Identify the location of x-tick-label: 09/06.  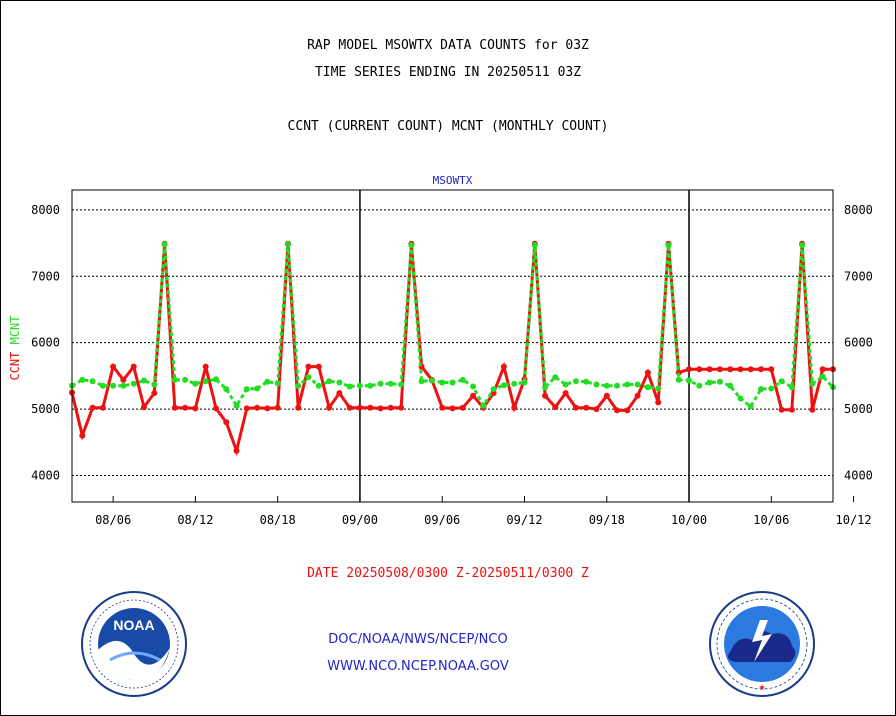
(442, 520).